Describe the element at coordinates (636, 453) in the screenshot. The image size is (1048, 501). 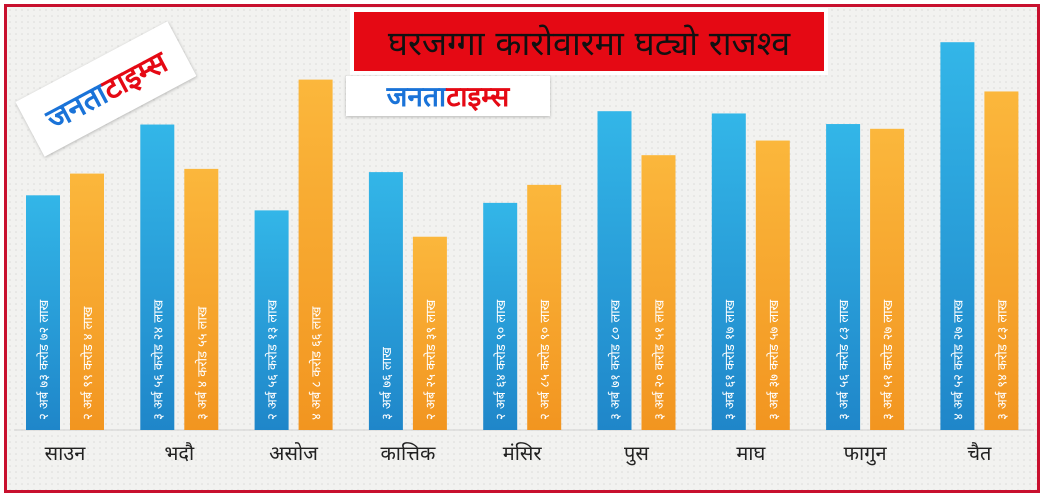
I see `category-label: पुस` at that location.